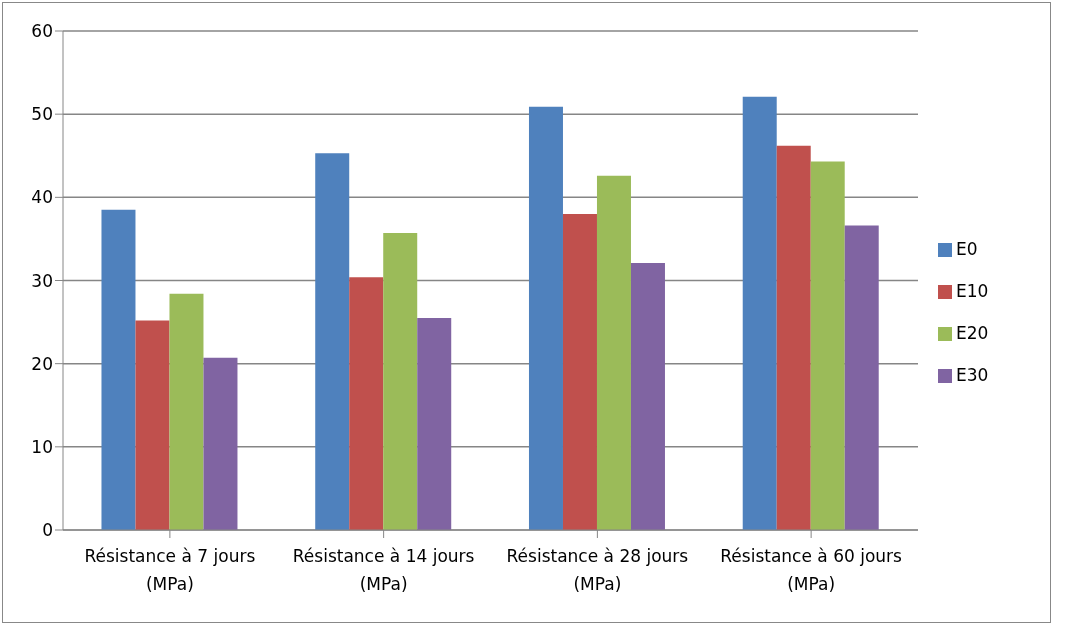 The width and height of the screenshot is (1067, 639). I want to click on x-tick-label: Résistance à 28 jours (MPa), so click(597, 570).